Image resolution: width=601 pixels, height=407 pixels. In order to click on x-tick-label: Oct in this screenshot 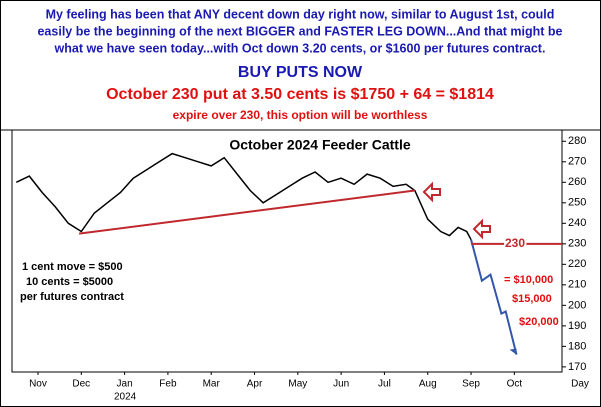, I will do `click(515, 384)`.